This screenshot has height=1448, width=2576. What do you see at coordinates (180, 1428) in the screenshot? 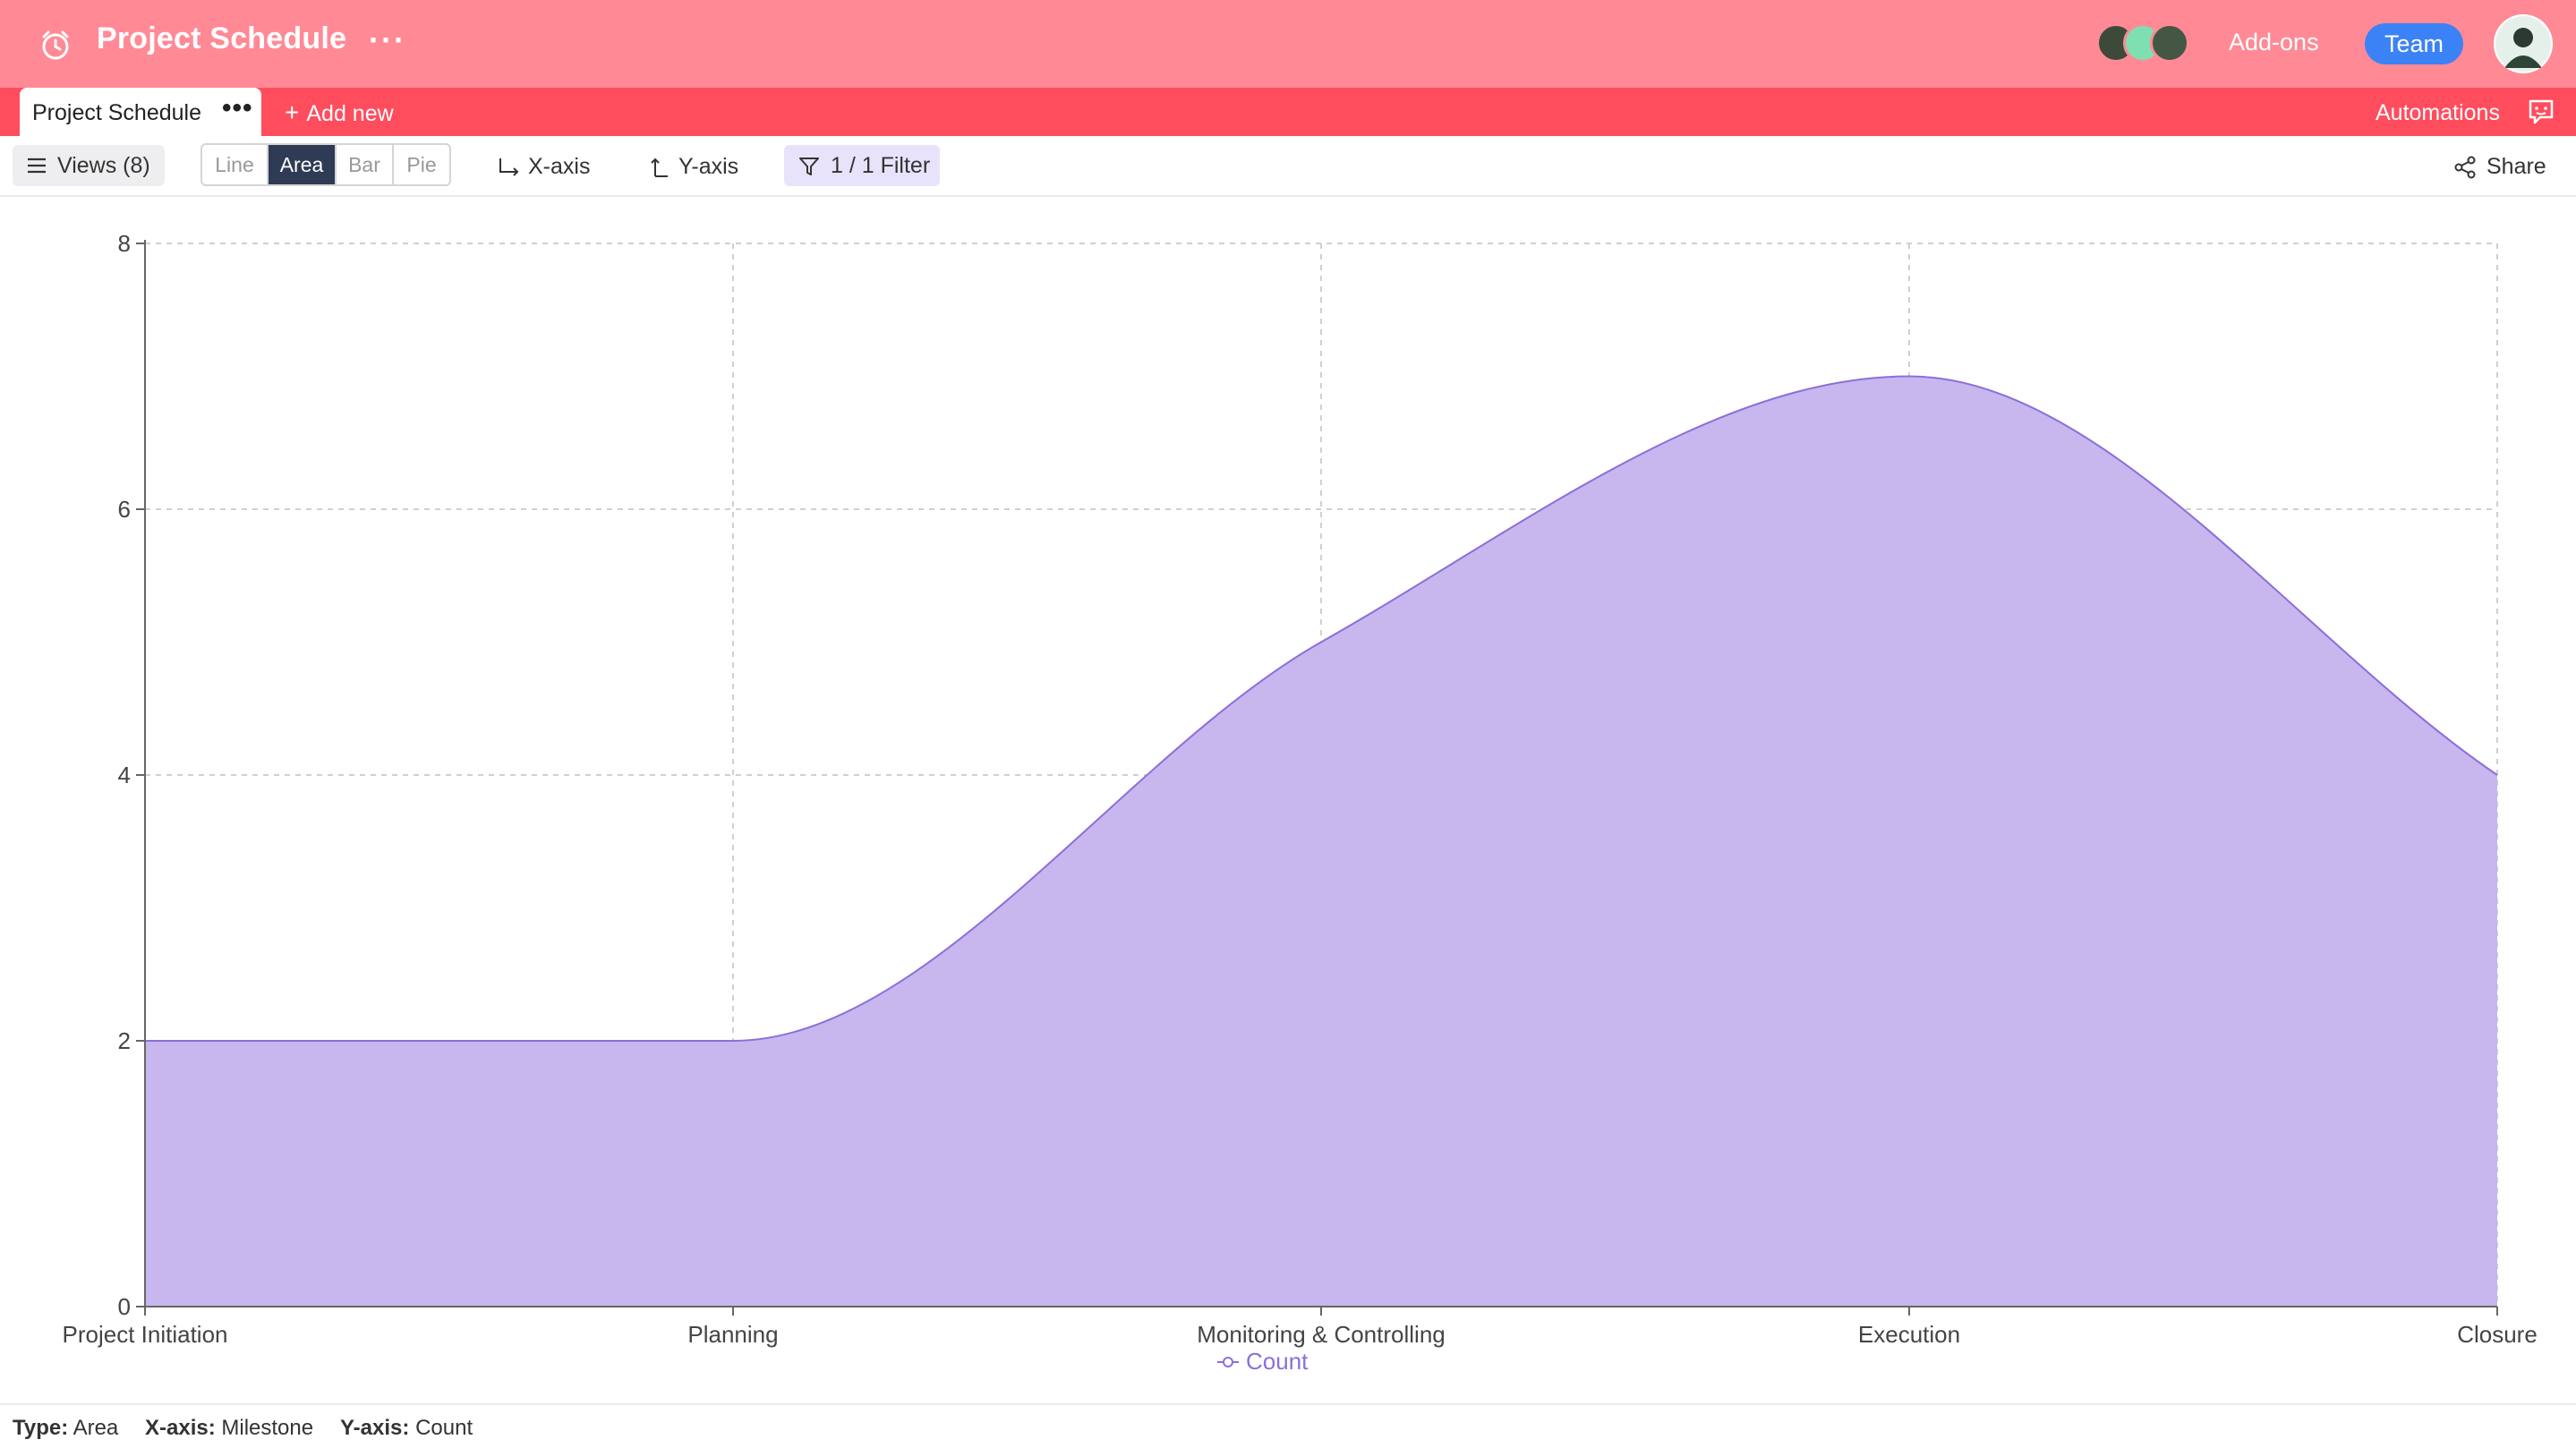
I see `xaxis-key: X-axis:` at bounding box center [180, 1428].